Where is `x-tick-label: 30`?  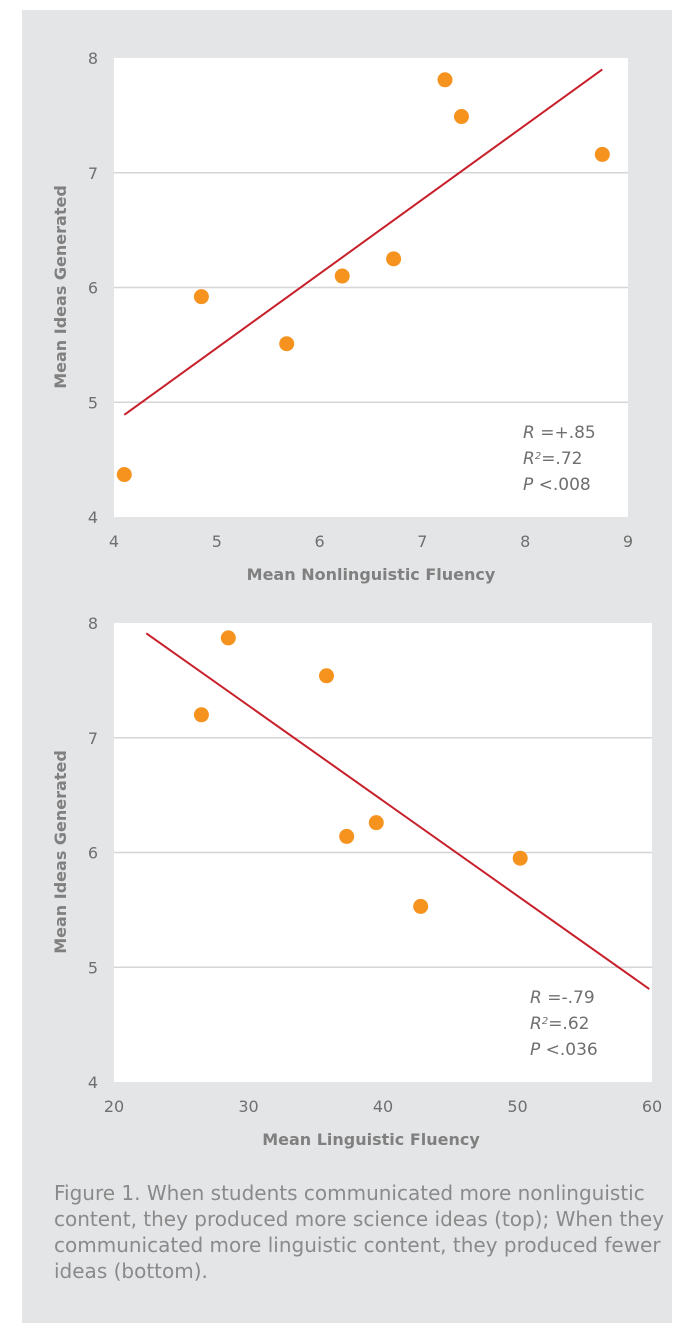
x-tick-label: 30 is located at coordinates (248, 1106).